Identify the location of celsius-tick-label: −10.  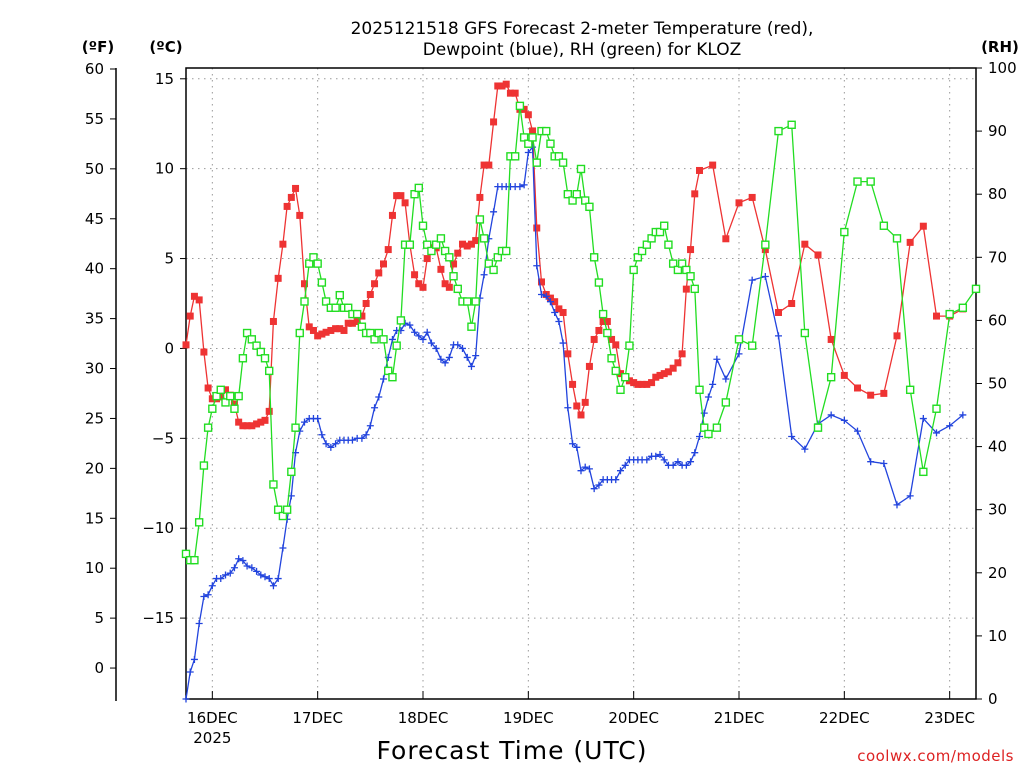
(158, 528).